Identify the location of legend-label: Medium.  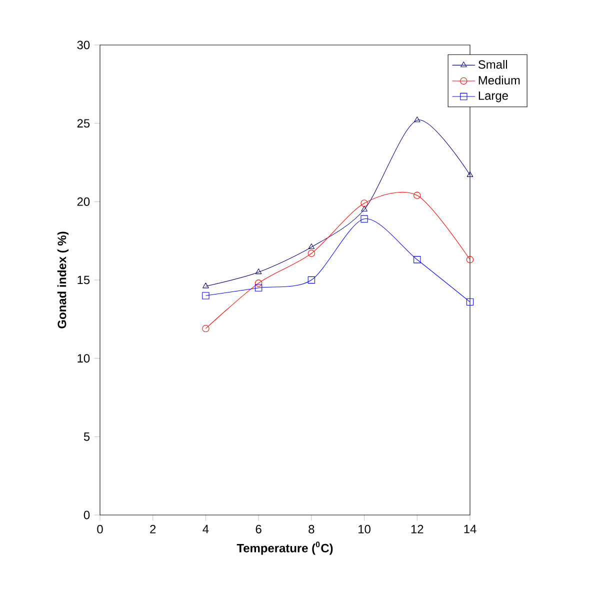
(499, 80).